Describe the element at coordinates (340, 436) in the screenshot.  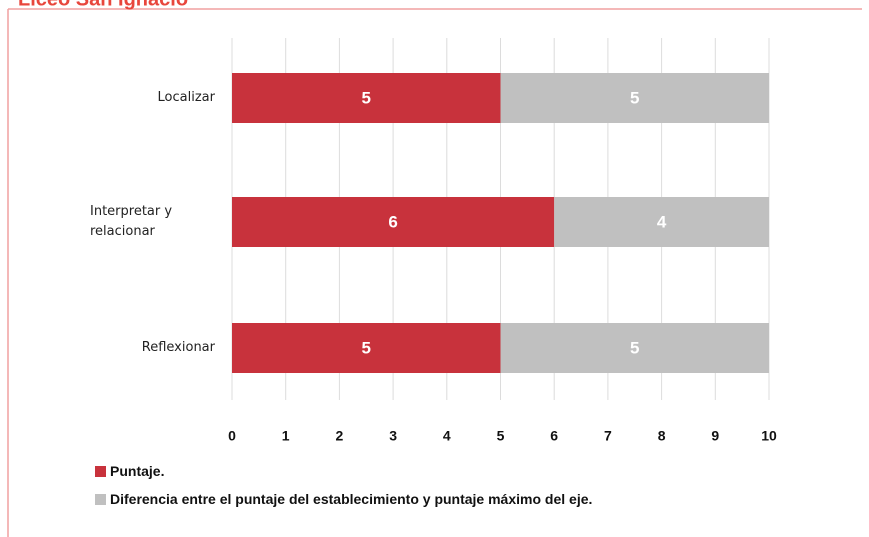
I see `x-tick-label: 2` at that location.